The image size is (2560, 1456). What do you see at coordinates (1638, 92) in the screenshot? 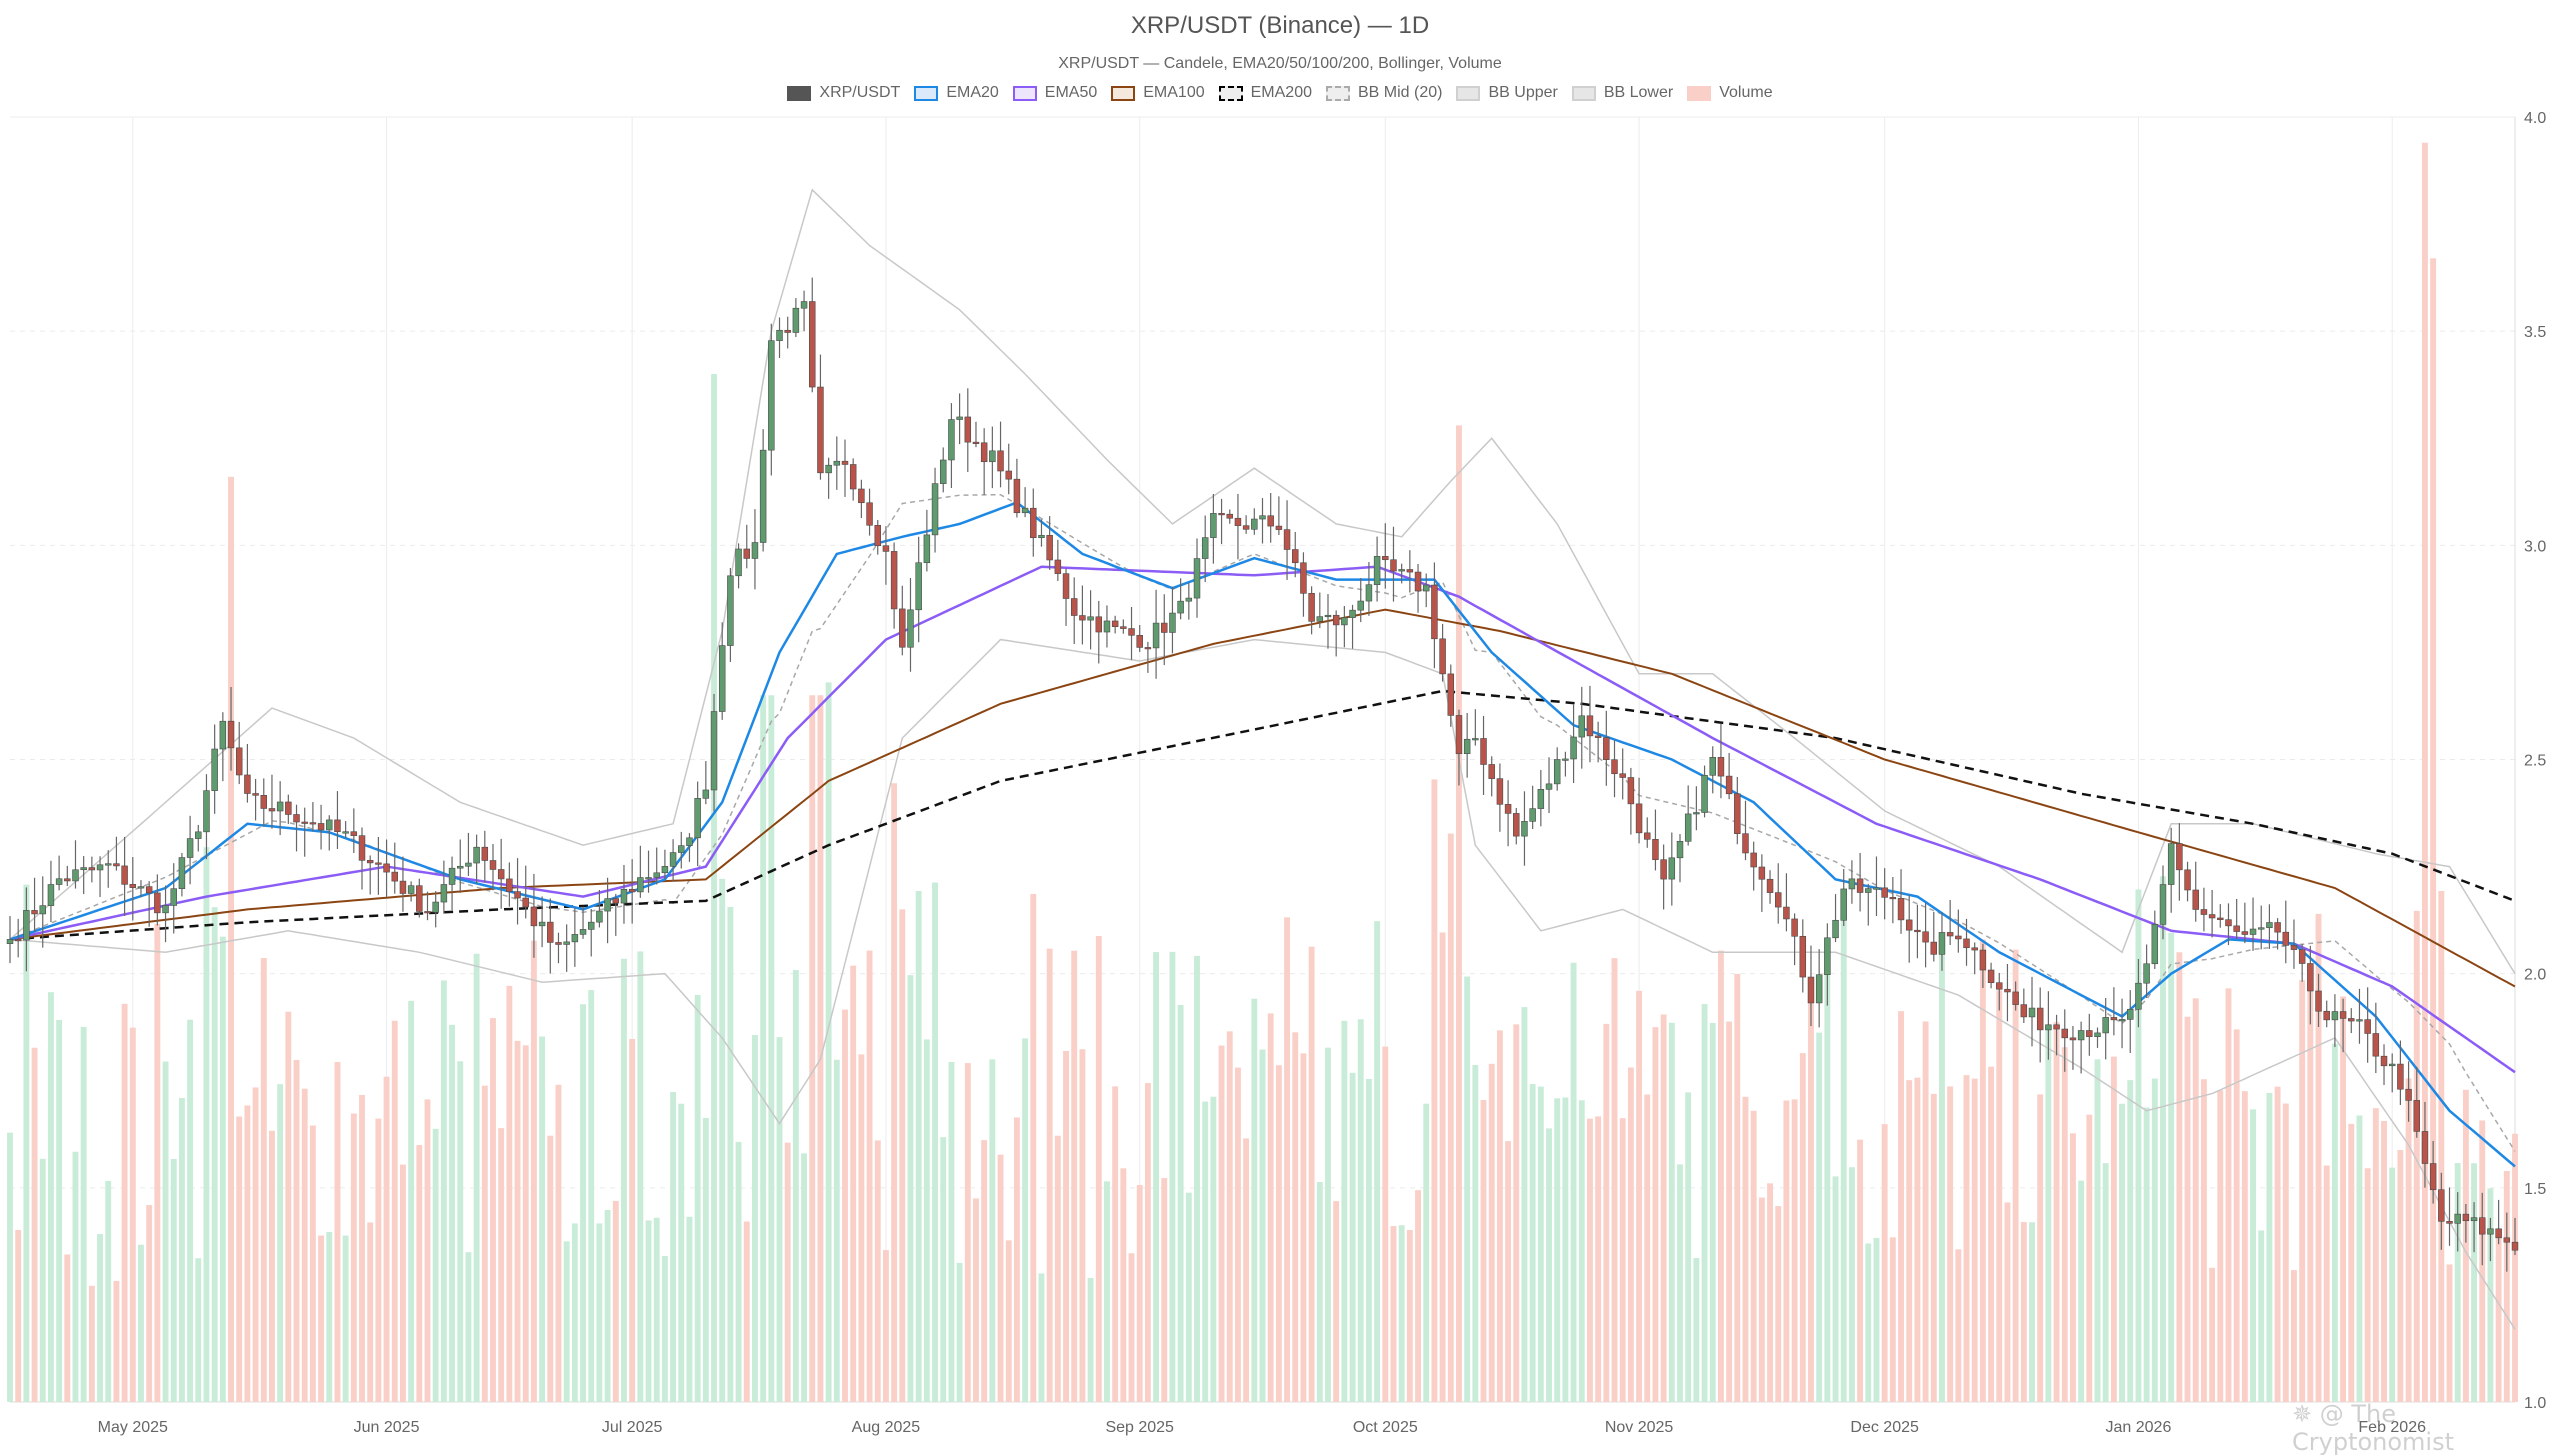
I see `legend-label: BB Lower` at bounding box center [1638, 92].